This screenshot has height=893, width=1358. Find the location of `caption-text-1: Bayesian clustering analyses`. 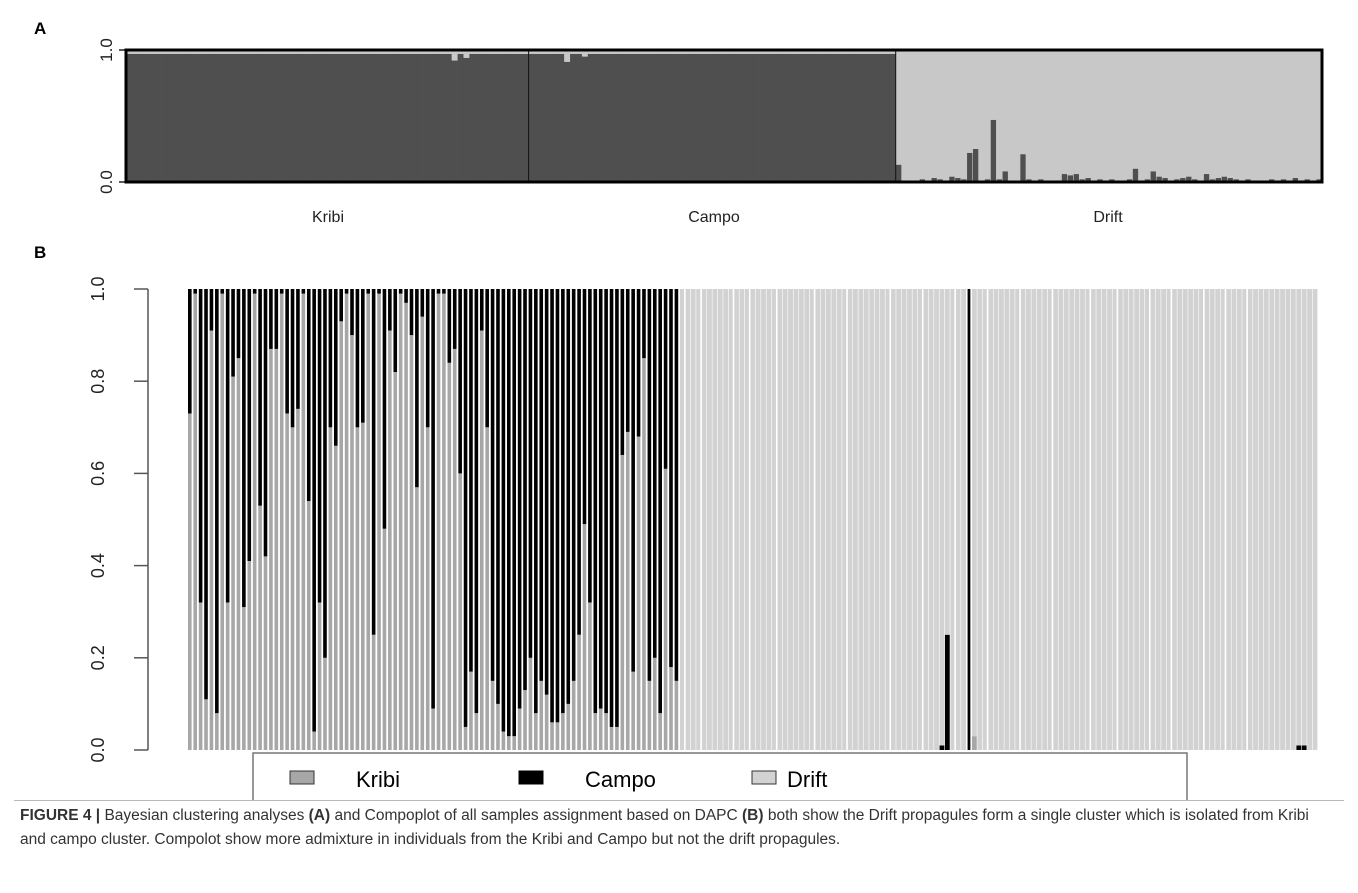

caption-text-1: Bayesian clustering analyses is located at coordinates (206, 815).